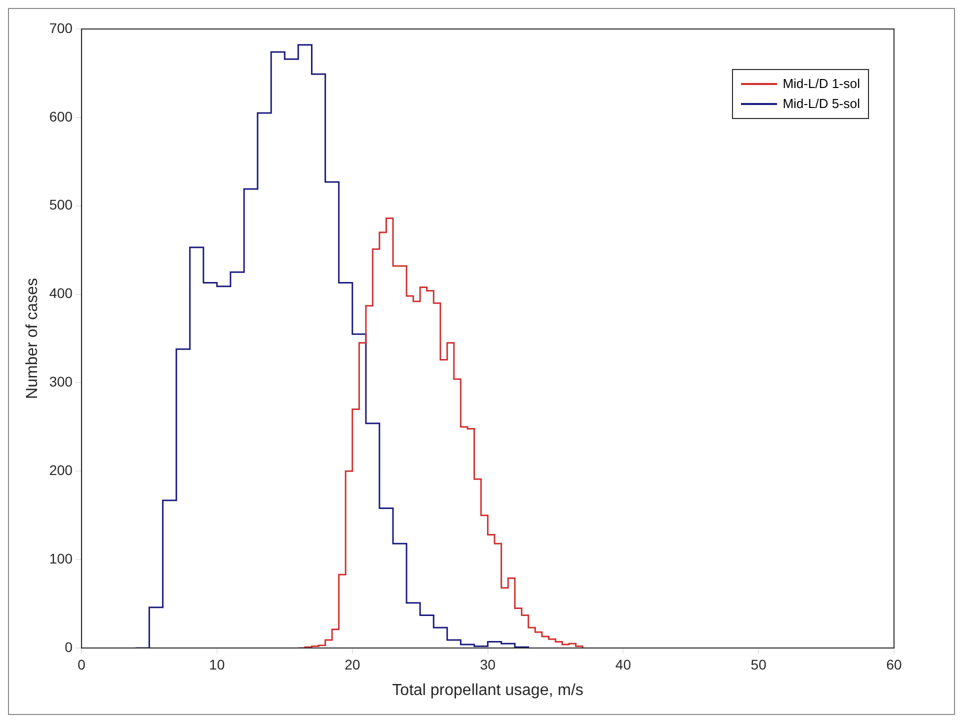 The height and width of the screenshot is (725, 963). Describe the element at coordinates (821, 84) in the screenshot. I see `legend-label: Mid-L/D 1-sol` at that location.